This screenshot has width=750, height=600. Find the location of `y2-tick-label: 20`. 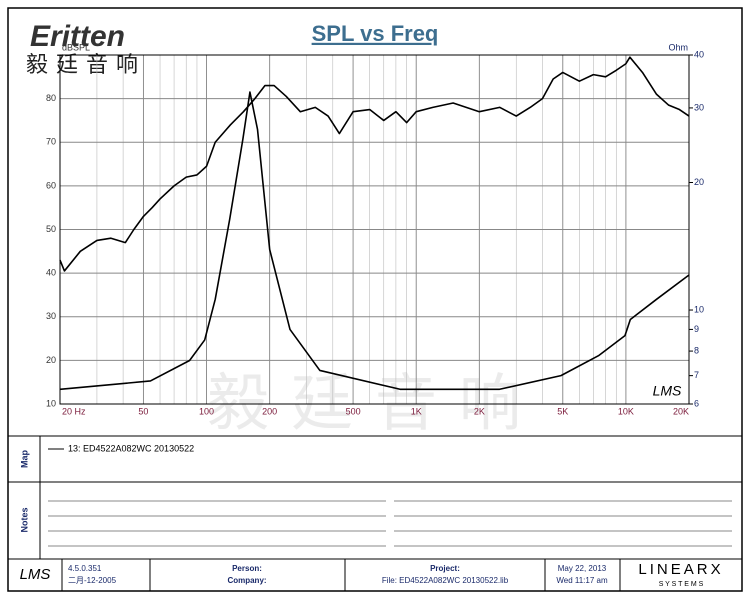

y2-tick-label: 20 is located at coordinates (699, 182).